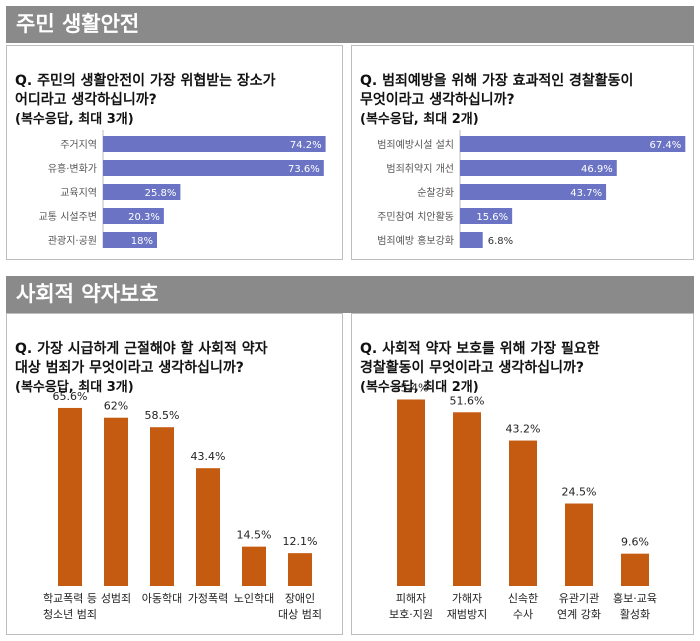 Image resolution: width=700 pixels, height=641 pixels. I want to click on value-label: 73.6%, so click(304, 169).